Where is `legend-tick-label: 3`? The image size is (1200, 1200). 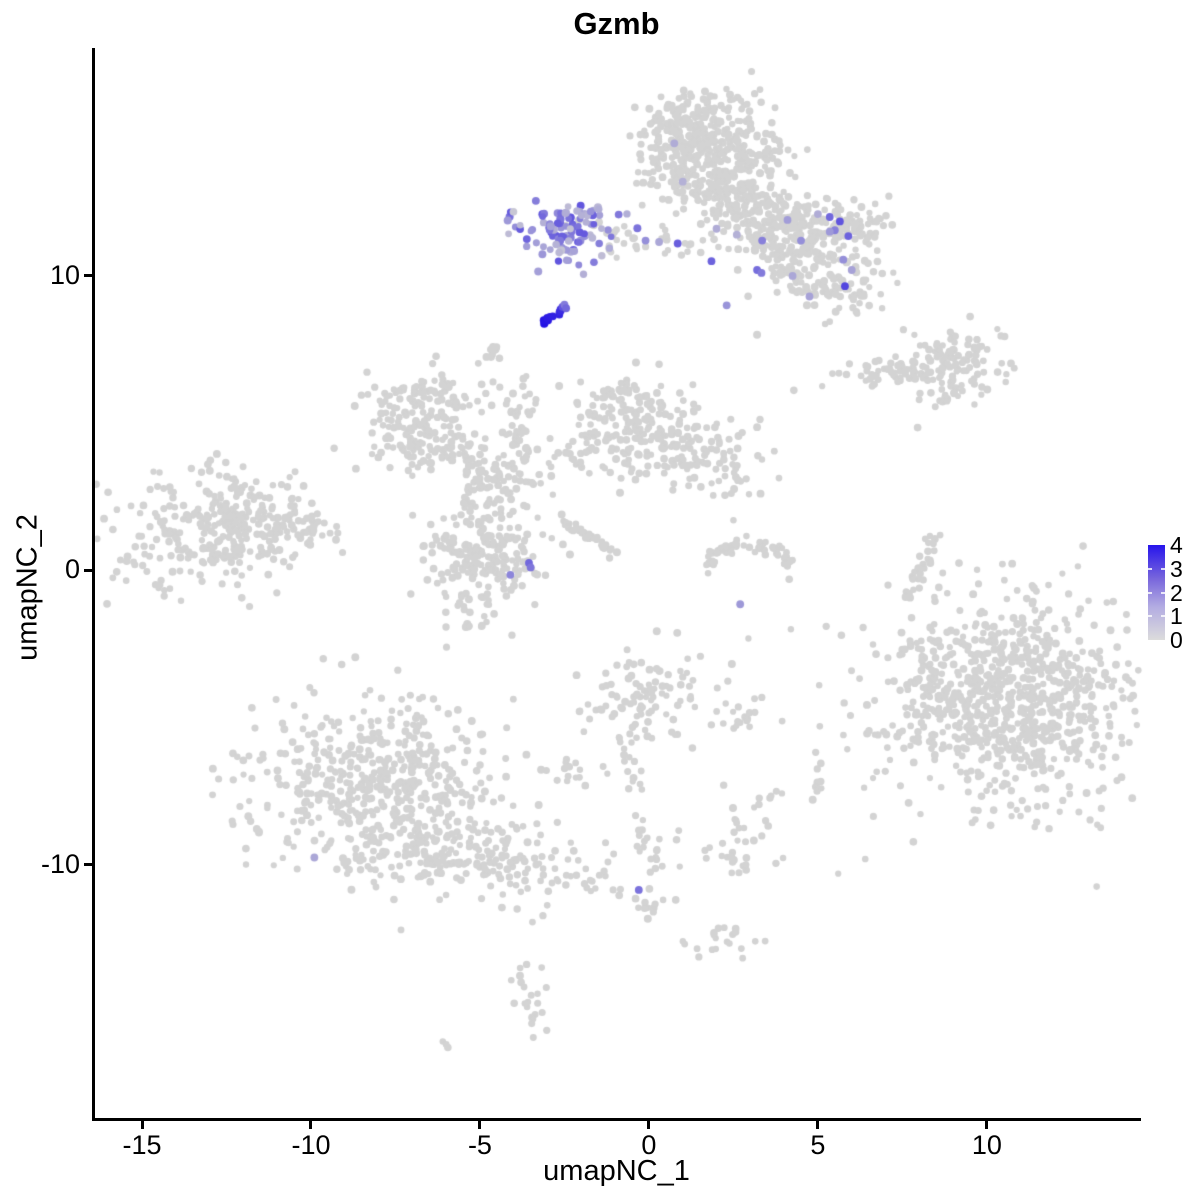
legend-tick-label: 3 is located at coordinates (1176, 568).